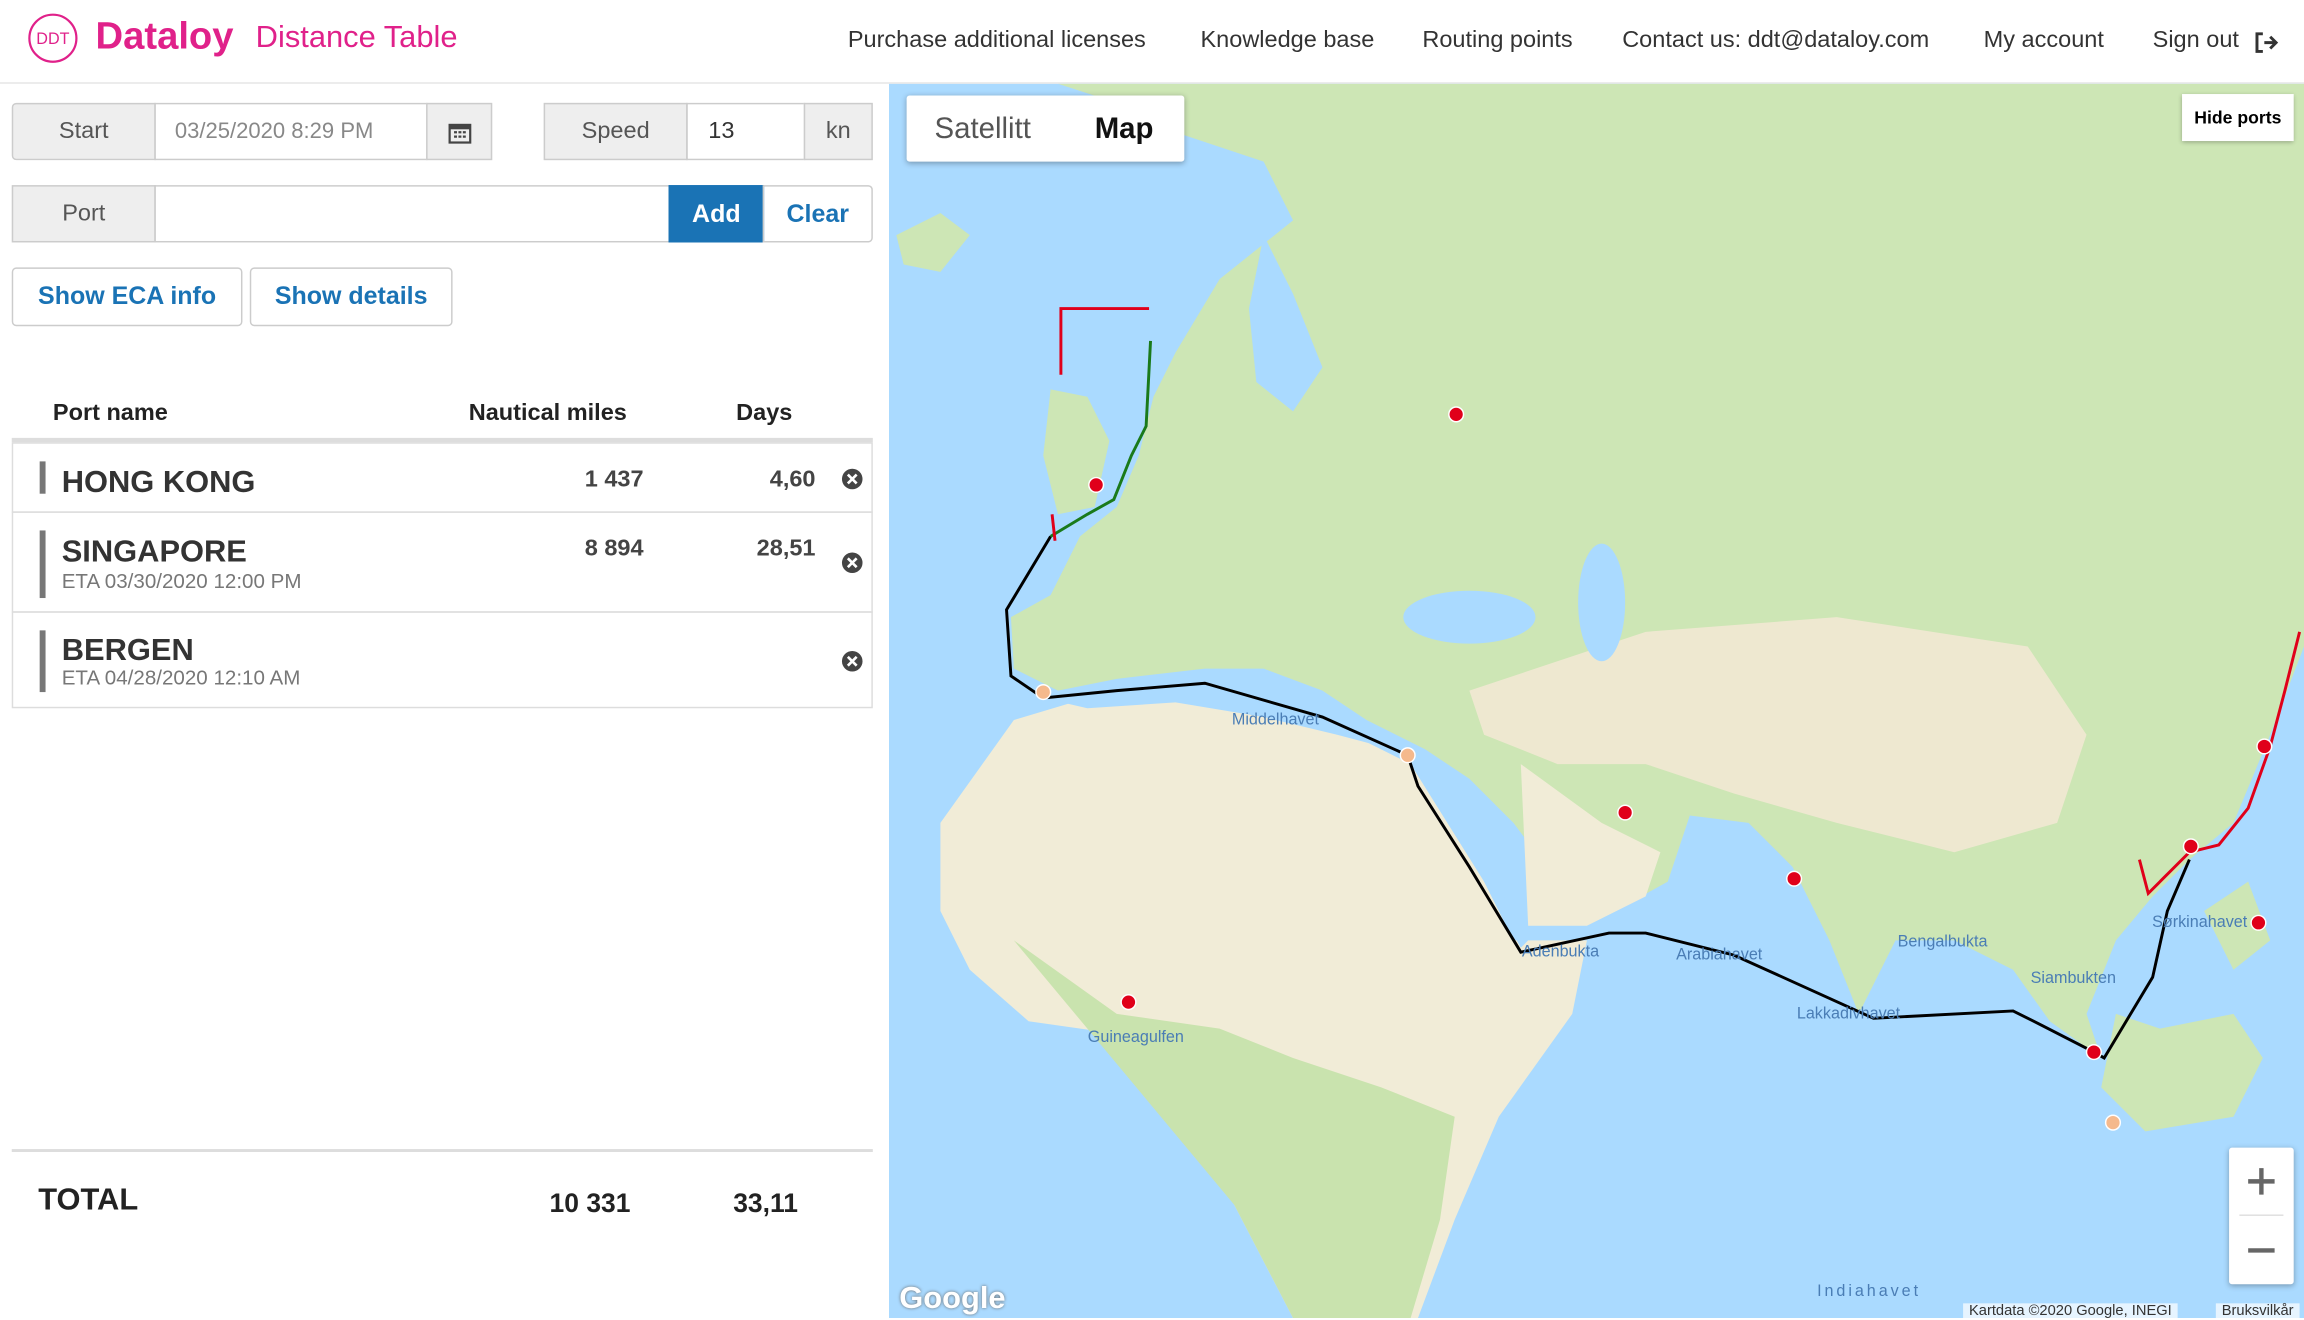 This screenshot has width=2304, height=1320. I want to click on map-label: Sørkinahavet, so click(2200, 922).